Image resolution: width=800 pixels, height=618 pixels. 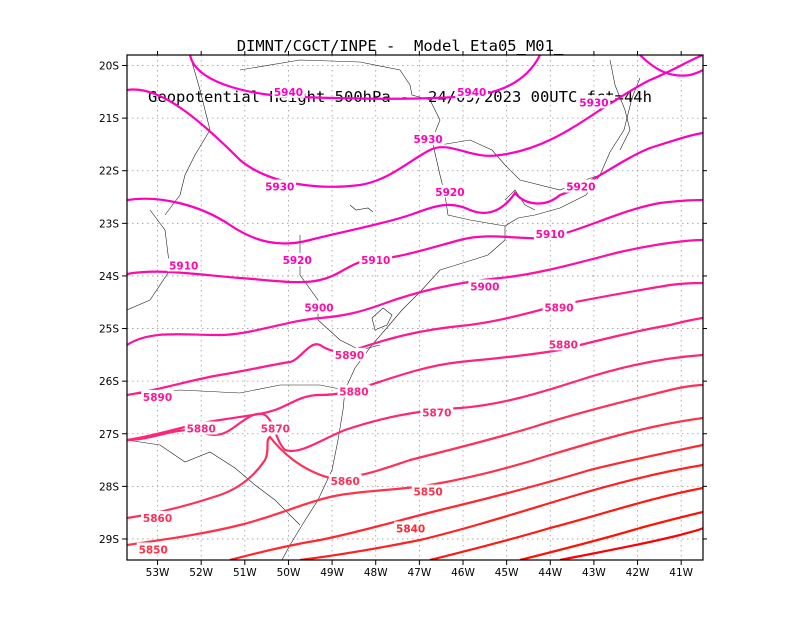 I want to click on lat-label: 29S, so click(x=109, y=540).